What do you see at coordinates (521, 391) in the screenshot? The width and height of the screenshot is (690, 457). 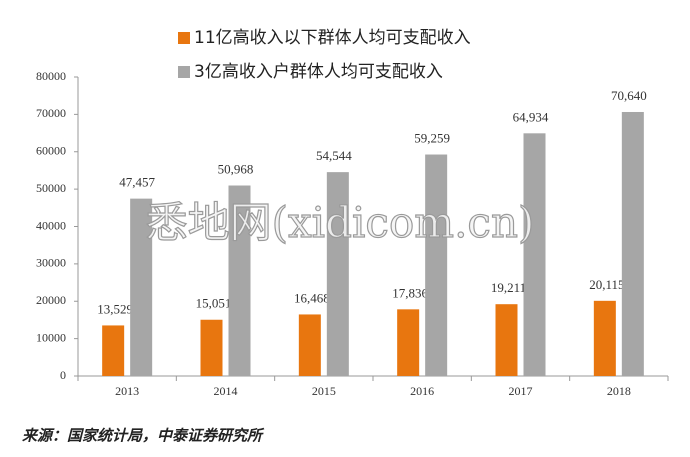 I see `x-tick-label: 2017` at bounding box center [521, 391].